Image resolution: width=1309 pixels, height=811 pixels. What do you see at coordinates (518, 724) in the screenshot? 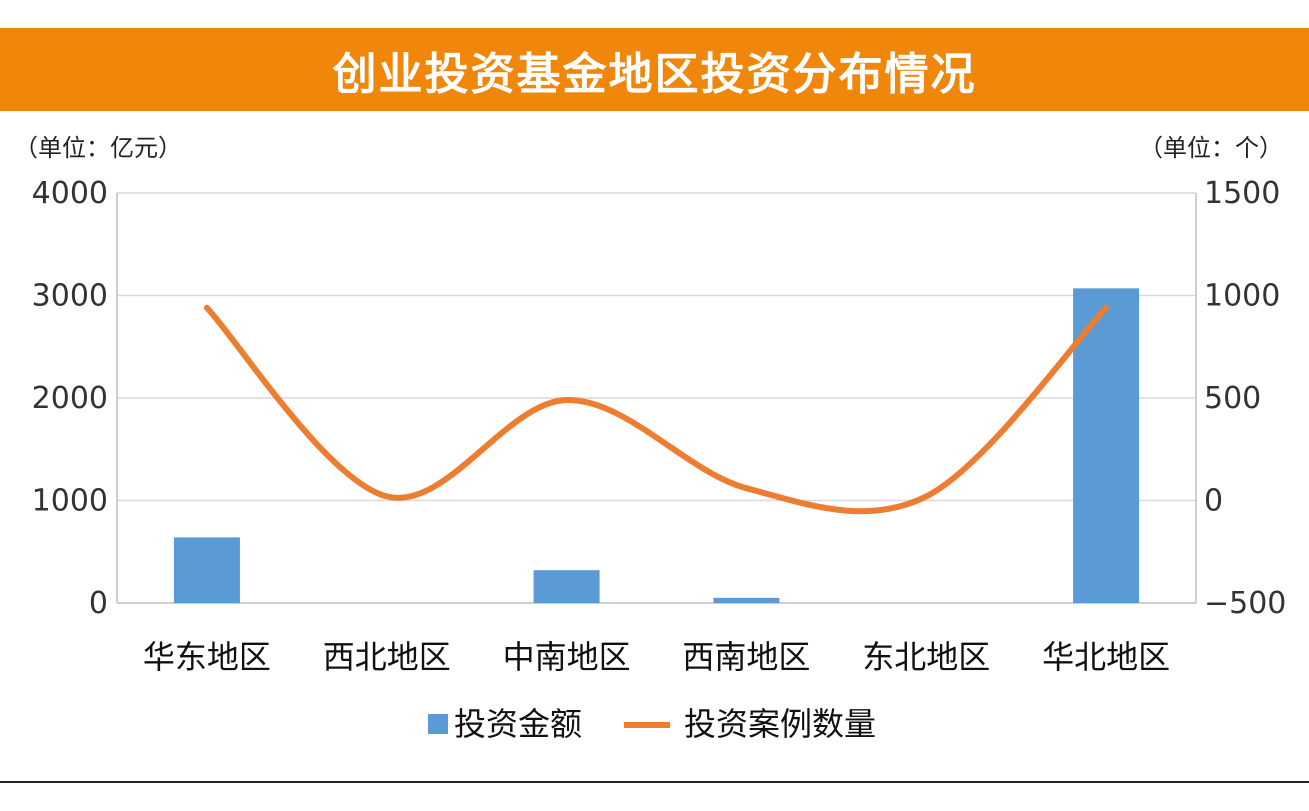
I see `legend-label-bar: 投资金额` at bounding box center [518, 724].